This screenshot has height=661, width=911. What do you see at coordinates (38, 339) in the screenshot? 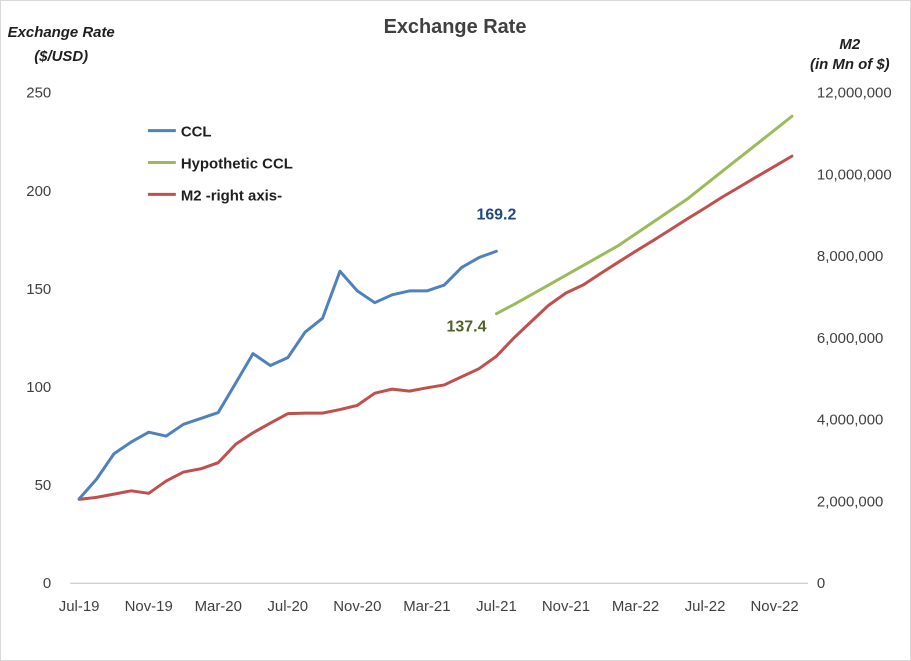
I see `left-axis-ticks: 0 50 100 150 200 250` at bounding box center [38, 339].